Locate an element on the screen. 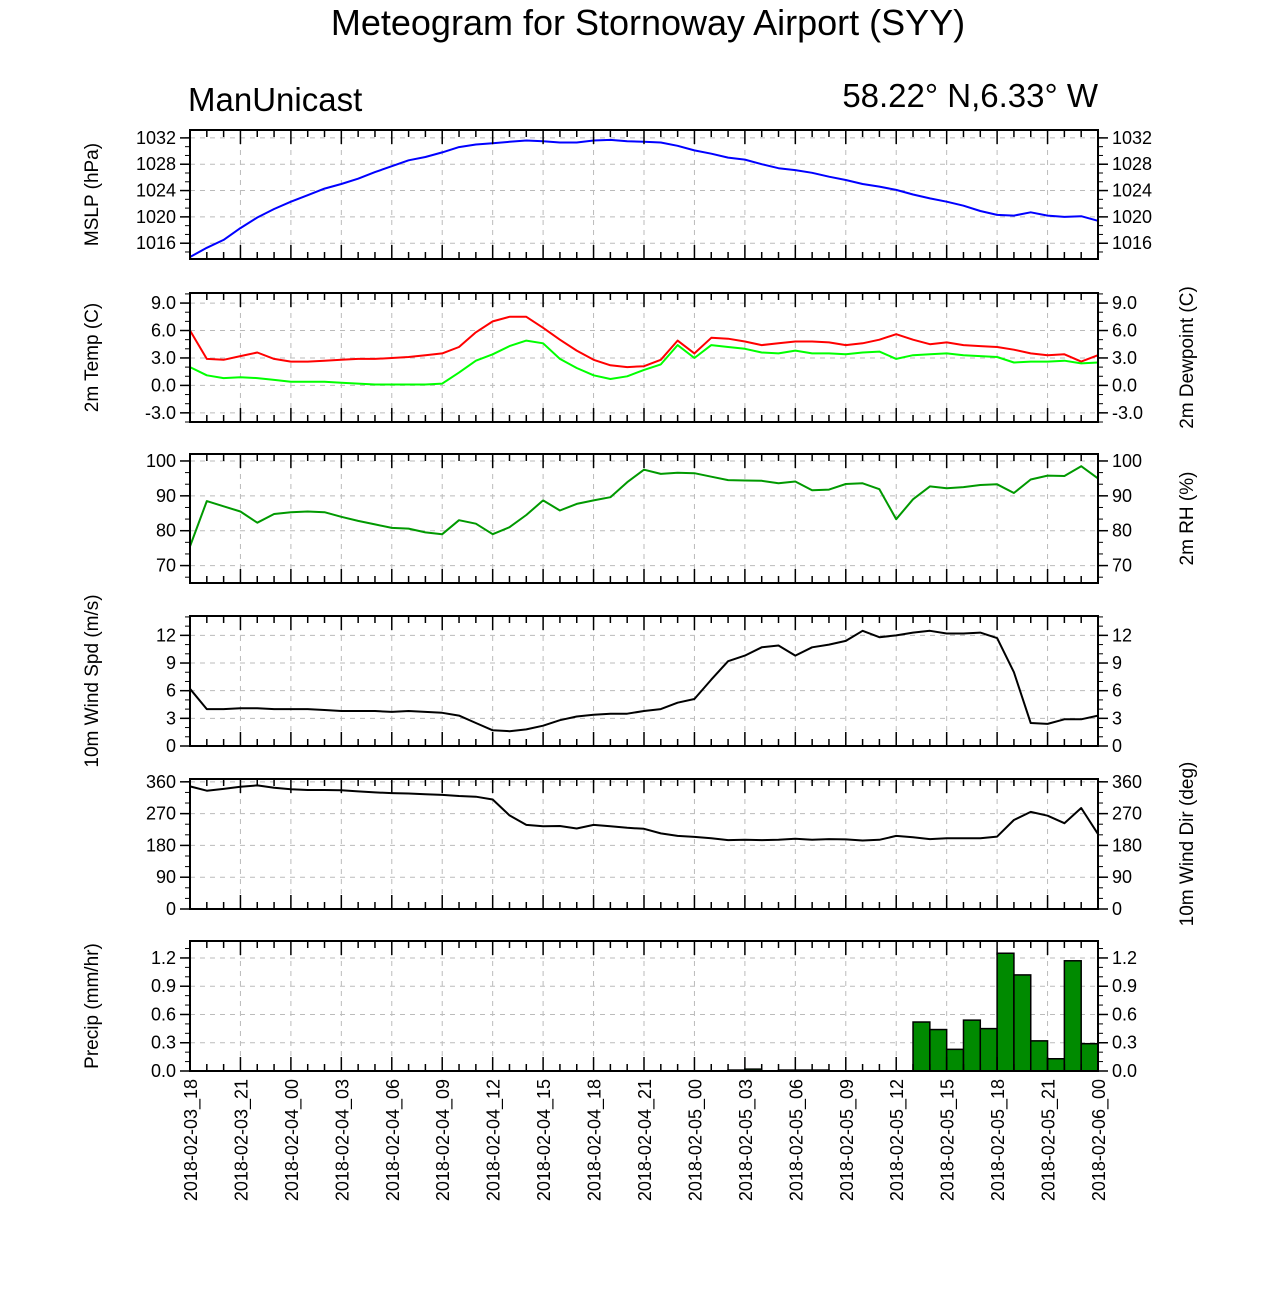  y-tick-label-left: 360 is located at coordinates (161, 782).